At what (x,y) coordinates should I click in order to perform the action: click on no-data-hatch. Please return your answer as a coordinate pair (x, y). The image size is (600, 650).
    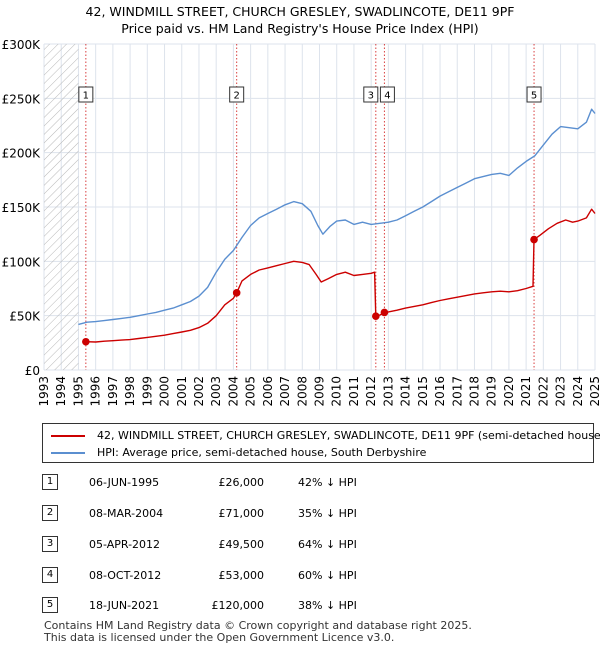
    Looking at the image, I should click on (61, 207).